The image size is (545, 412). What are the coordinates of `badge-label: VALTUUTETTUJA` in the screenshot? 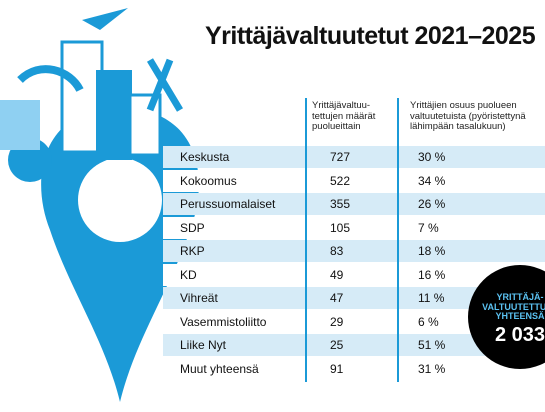 It's located at (513, 306).